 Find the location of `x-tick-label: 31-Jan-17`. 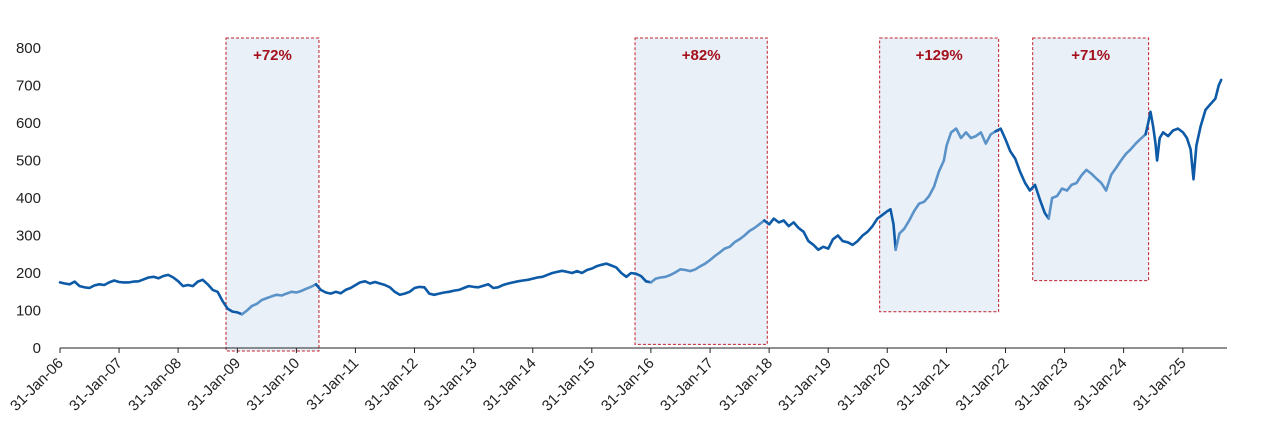

x-tick-label: 31-Jan-17 is located at coordinates (687, 385).